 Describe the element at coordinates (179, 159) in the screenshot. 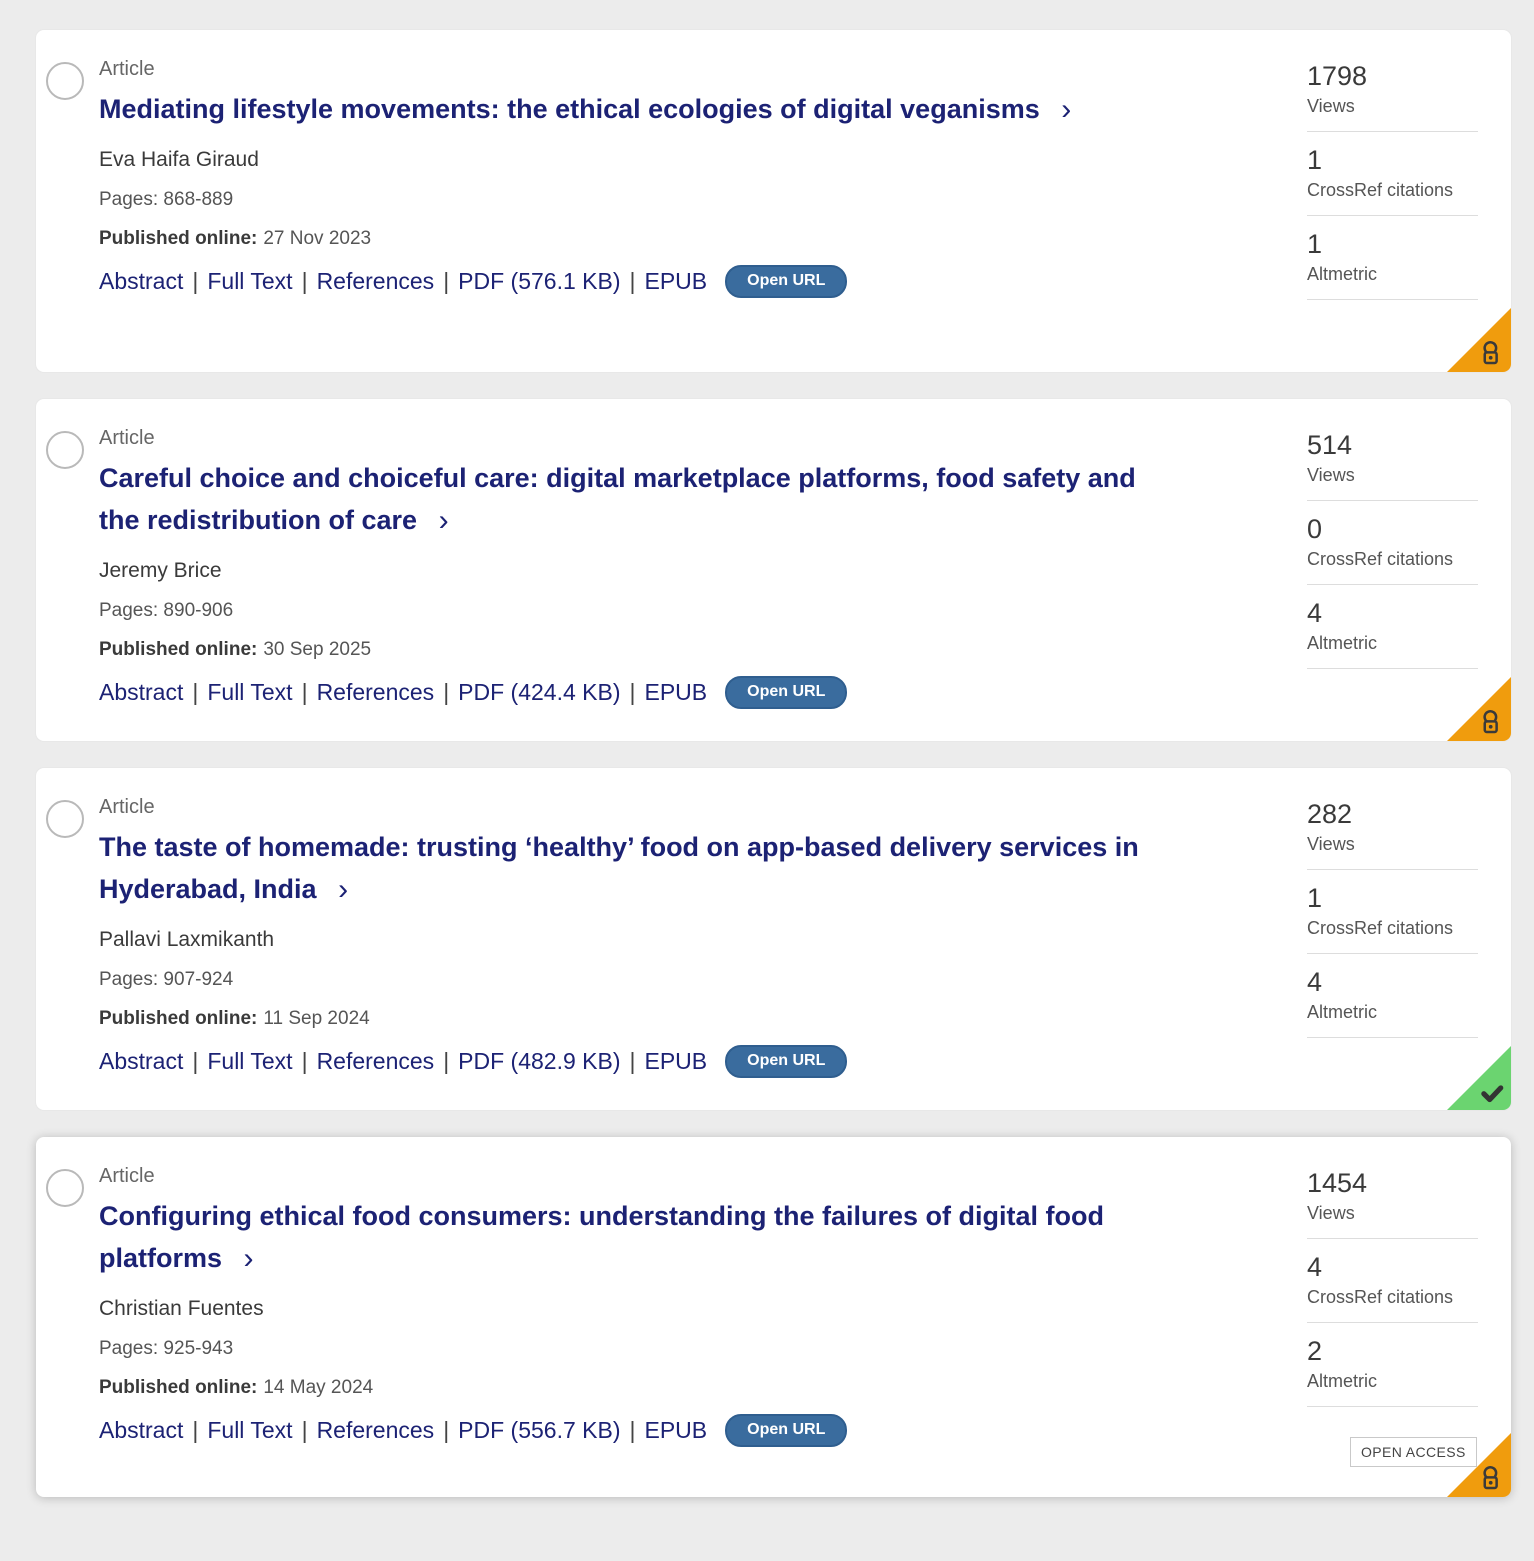

I see `article-author-link: Eva Haifa Giraud` at that location.